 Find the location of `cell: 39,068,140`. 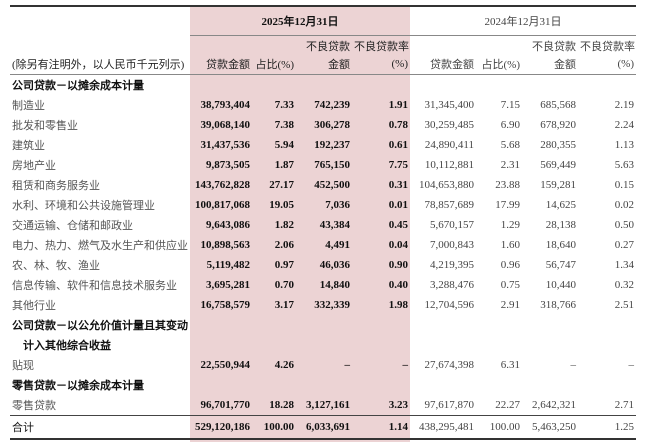

cell: 39,068,140 is located at coordinates (225, 125).